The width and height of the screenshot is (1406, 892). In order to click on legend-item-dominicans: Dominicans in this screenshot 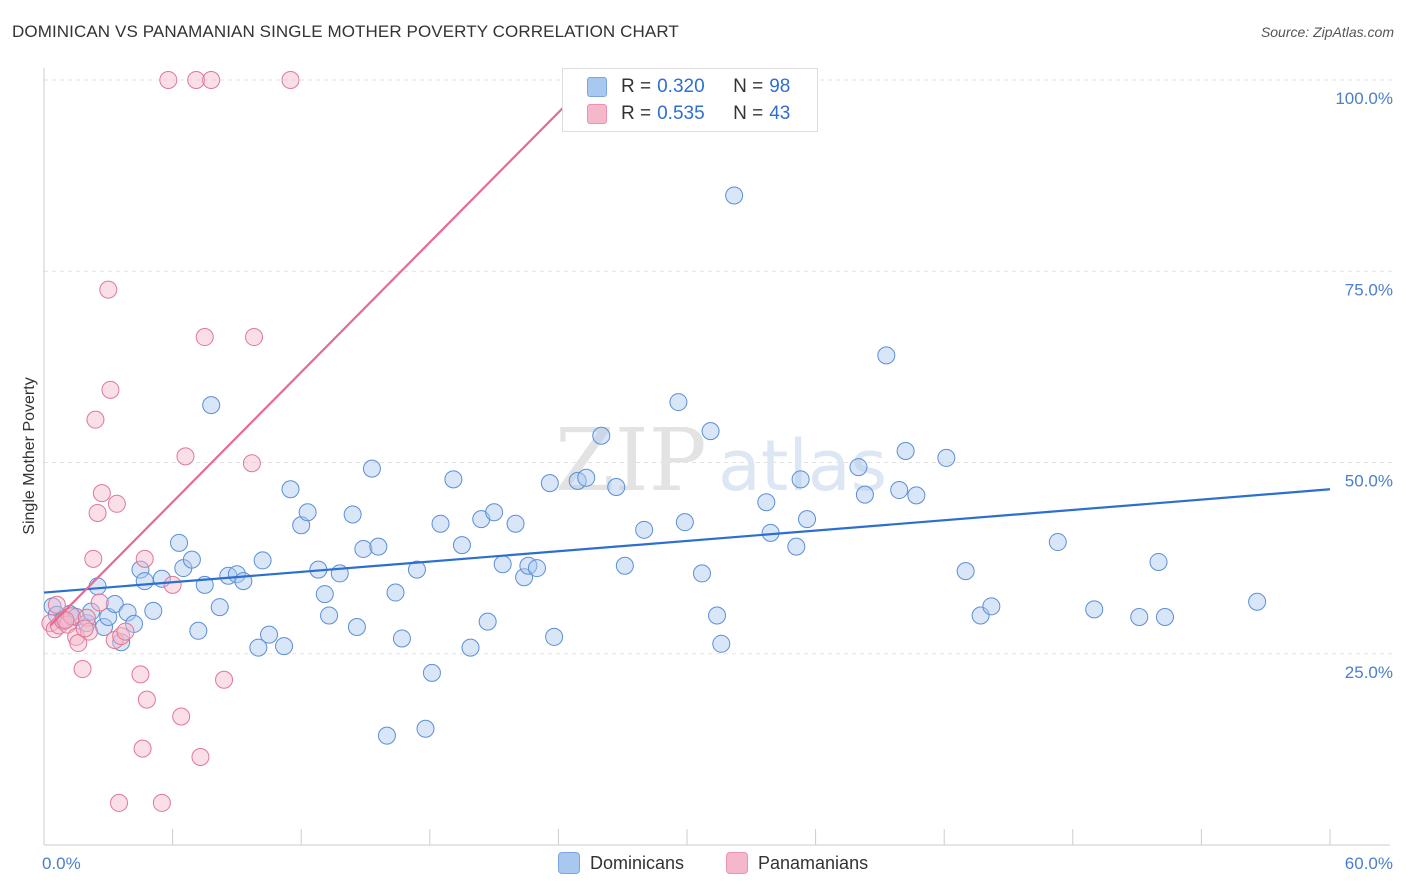, I will do `click(621, 863)`.